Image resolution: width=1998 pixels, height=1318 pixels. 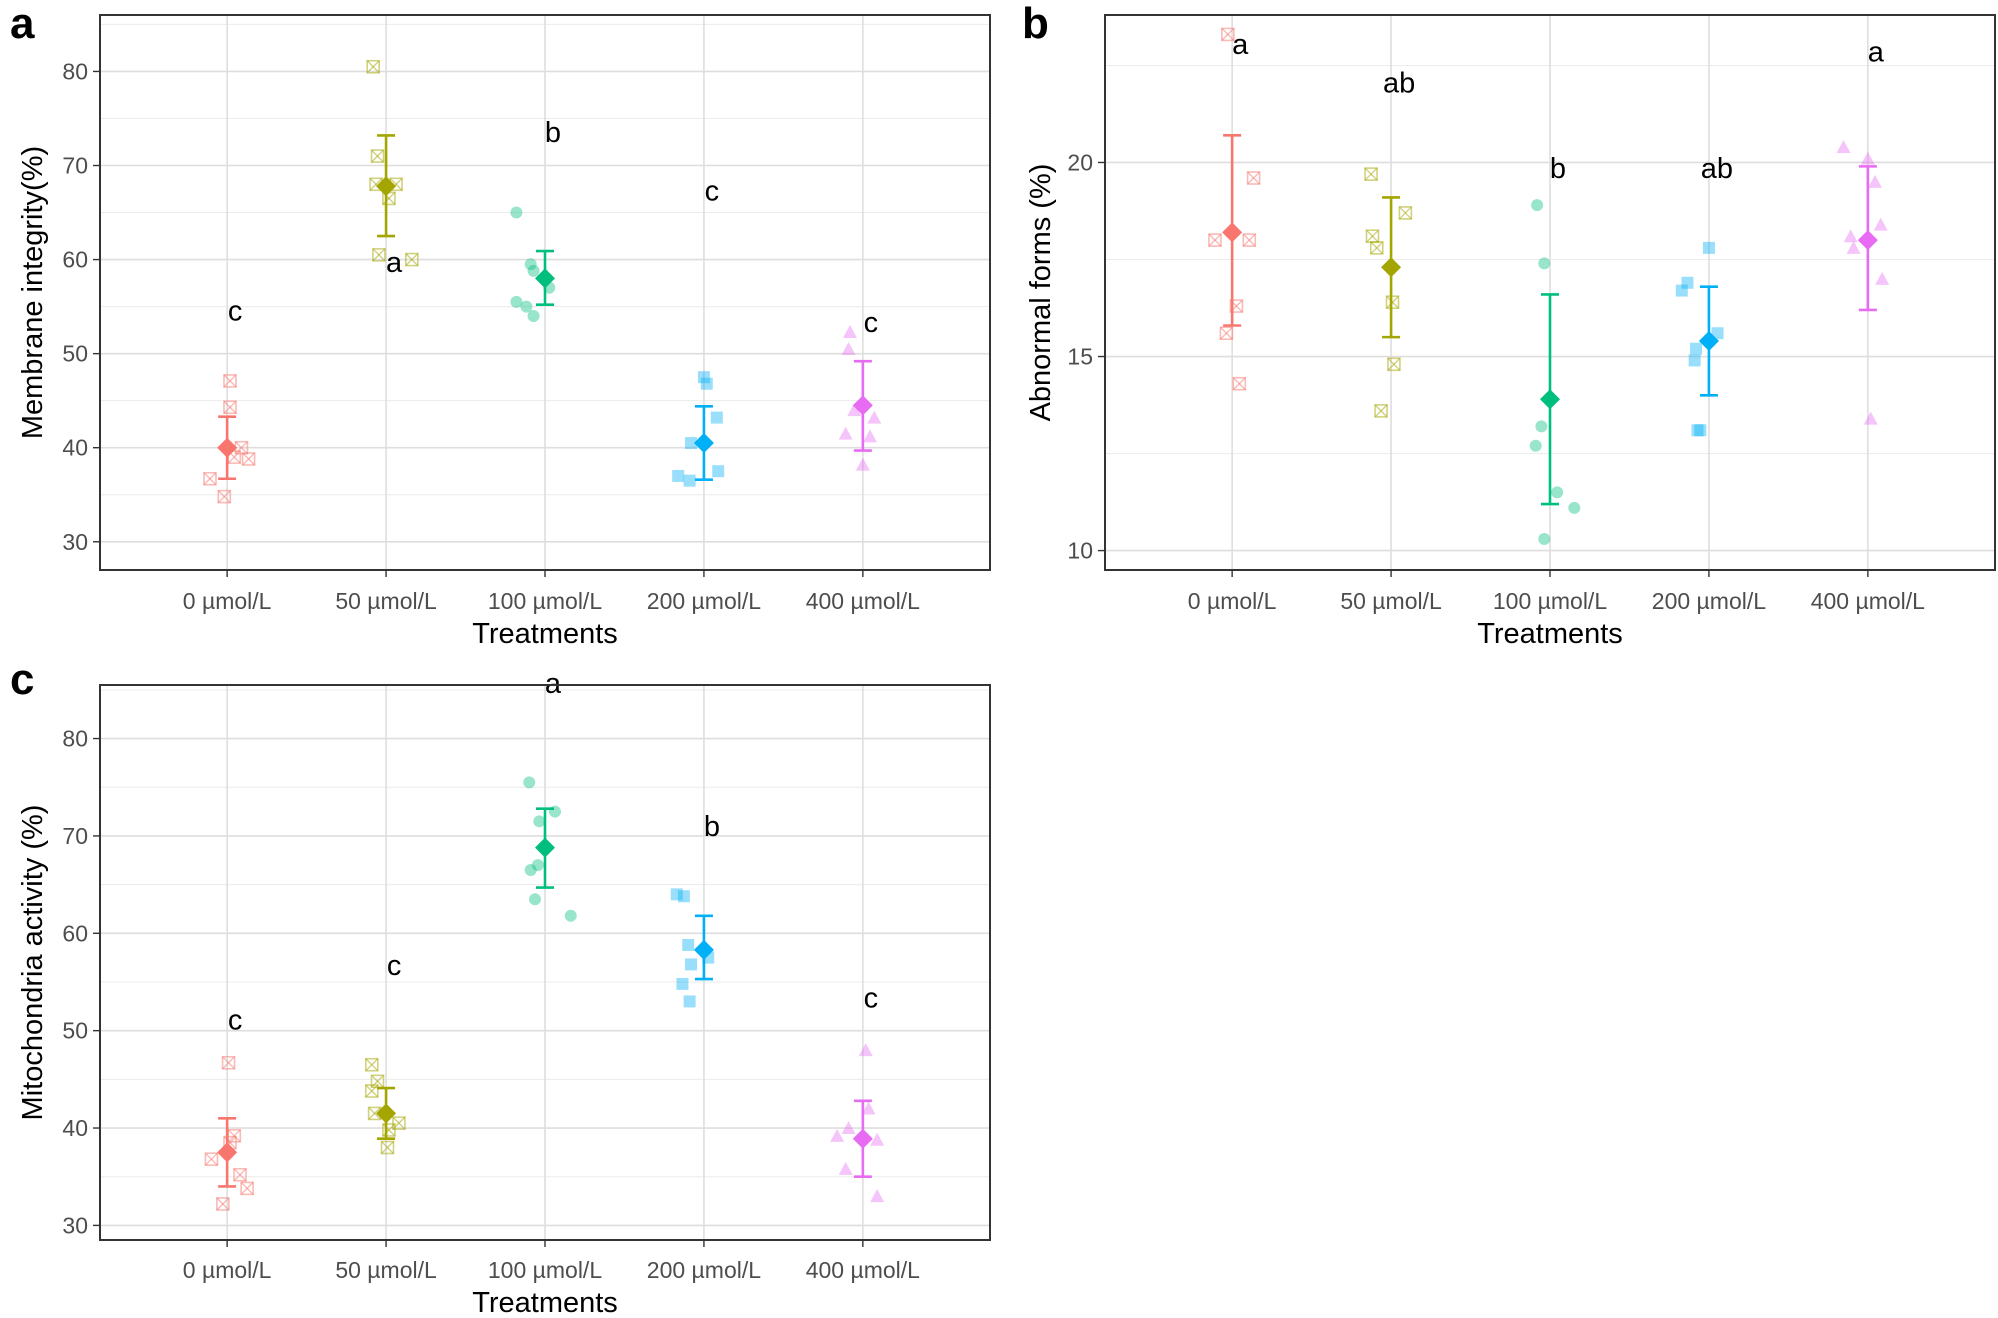 I want to click on panel-label: c, so click(x=22, y=679).